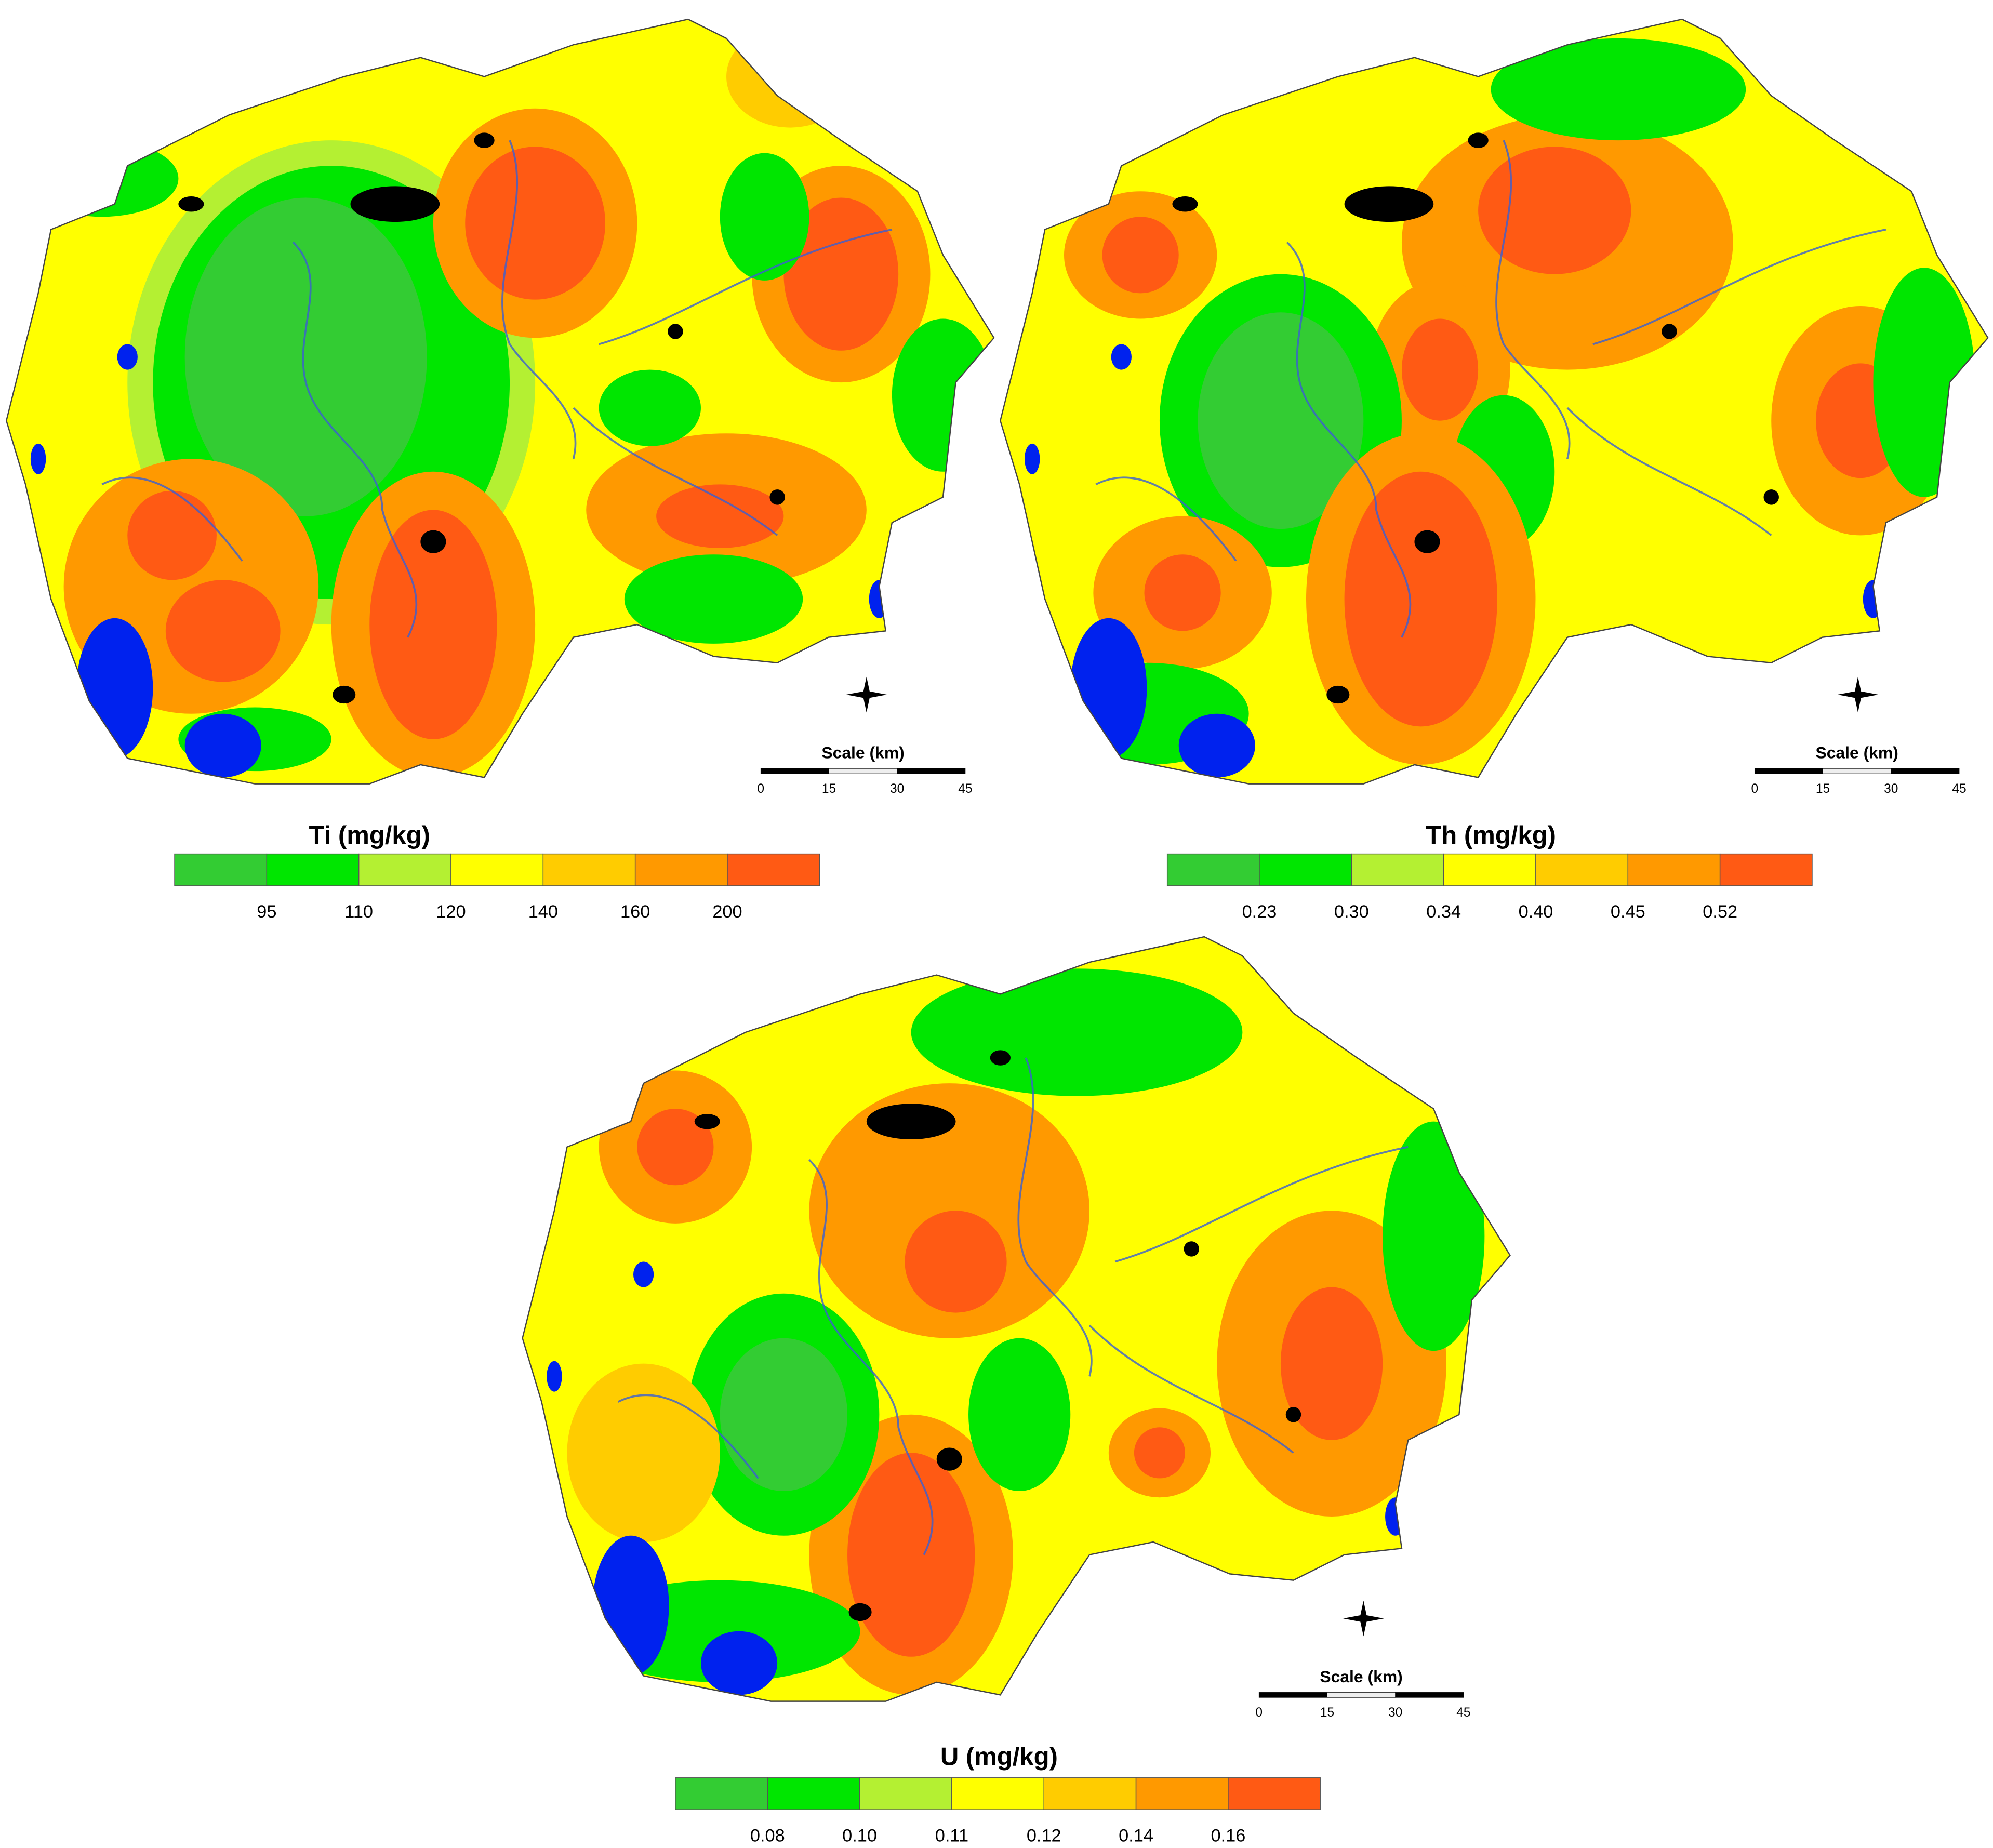 The height and width of the screenshot is (1848, 1993). Describe the element at coordinates (1536, 912) in the screenshot. I see `legend-label: 0.40` at that location.